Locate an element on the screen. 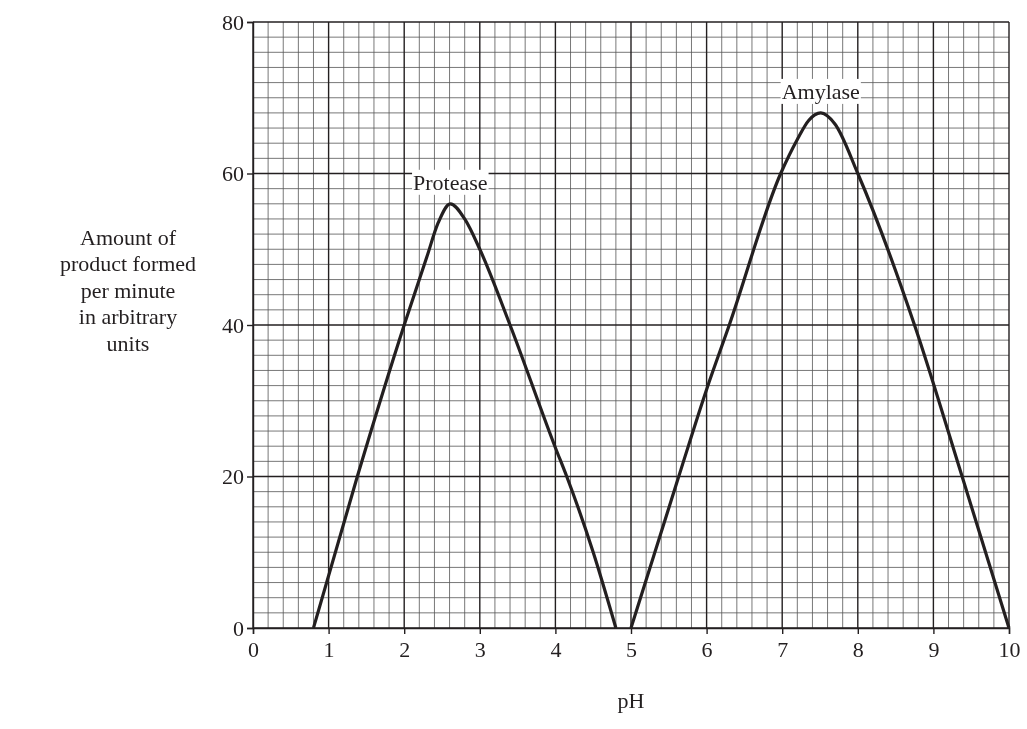 This screenshot has height=729, width=1027. x-tick-label: 5 is located at coordinates (631, 649).